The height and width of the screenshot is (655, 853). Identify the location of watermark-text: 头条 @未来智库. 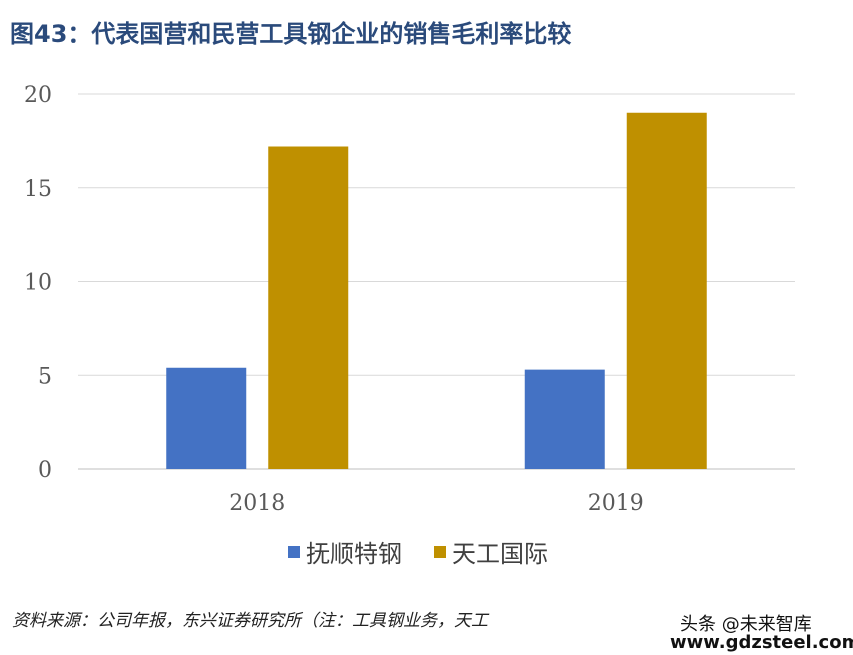
(746, 624).